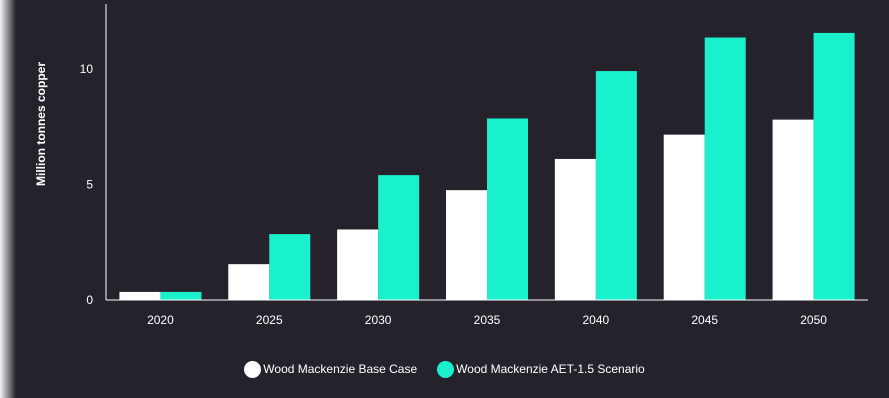 The image size is (889, 398). Describe the element at coordinates (340, 369) in the screenshot. I see `legend-label-base-case: Wood Mackenzie Base Case` at that location.